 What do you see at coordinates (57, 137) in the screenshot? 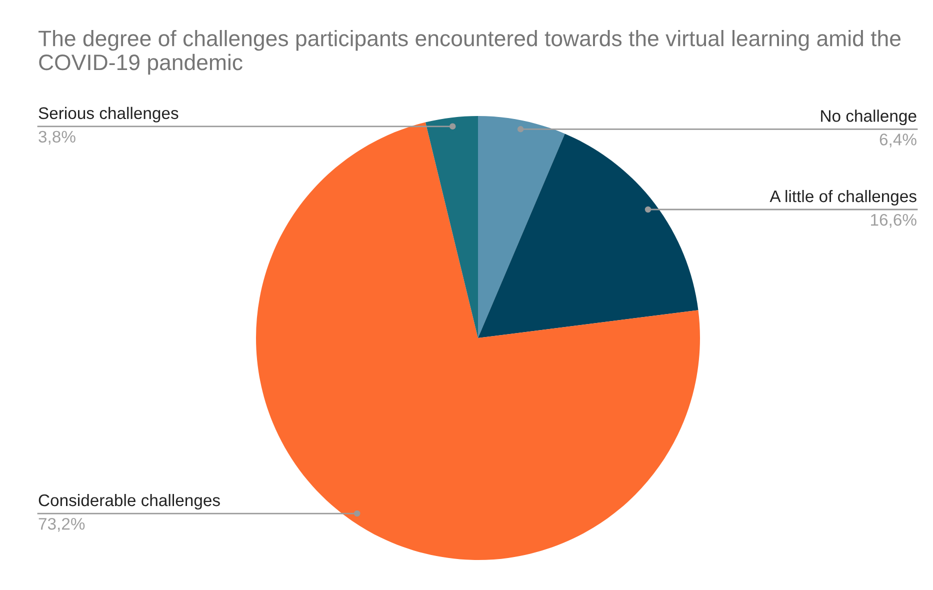
I see `data-label: 3,8%` at bounding box center [57, 137].